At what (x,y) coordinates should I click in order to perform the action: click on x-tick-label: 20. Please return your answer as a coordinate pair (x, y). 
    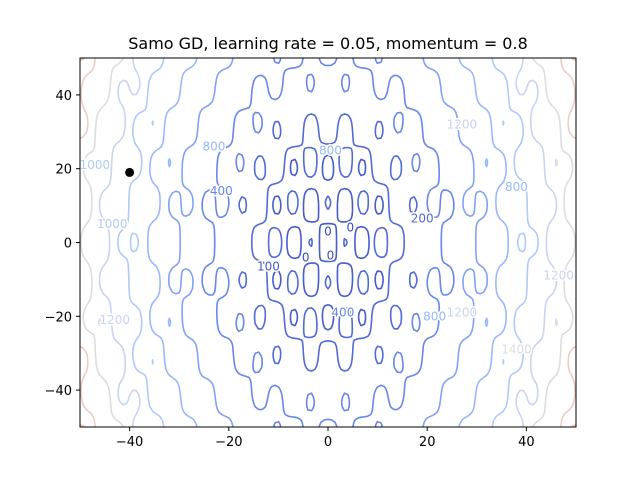
    Looking at the image, I should click on (427, 442).